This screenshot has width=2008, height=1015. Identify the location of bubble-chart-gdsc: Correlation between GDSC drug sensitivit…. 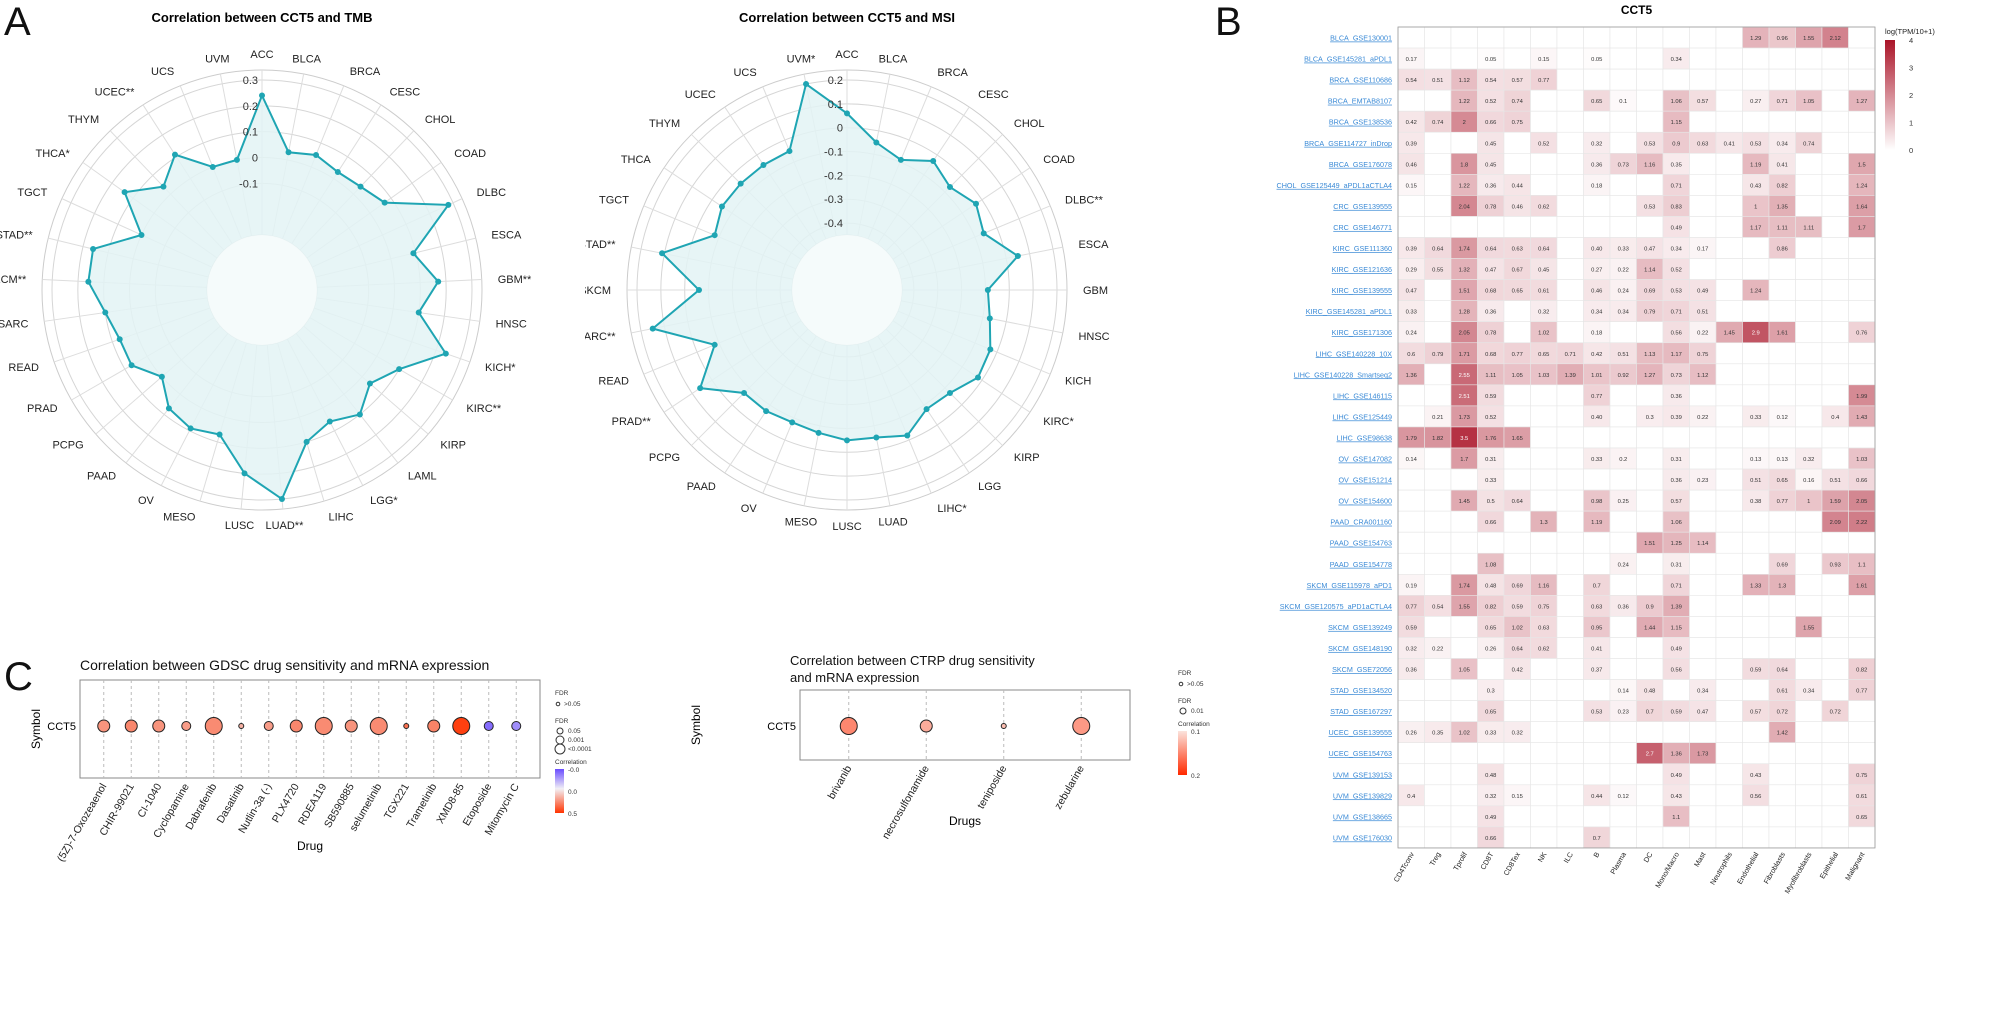
(310, 760).